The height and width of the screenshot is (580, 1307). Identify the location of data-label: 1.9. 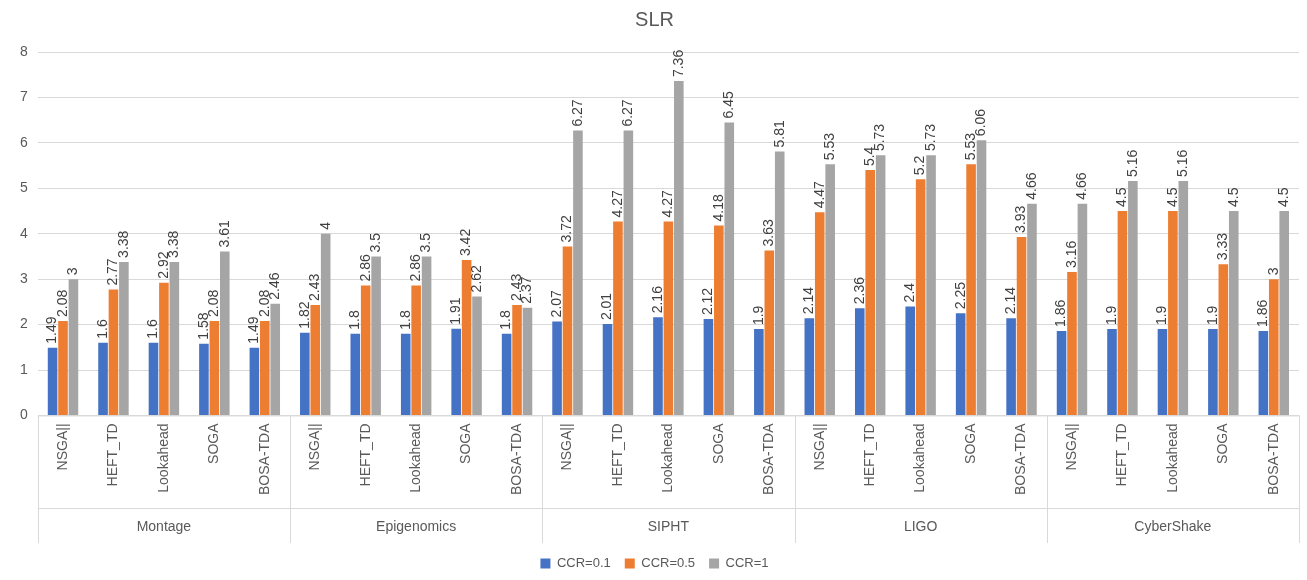
(1161, 315).